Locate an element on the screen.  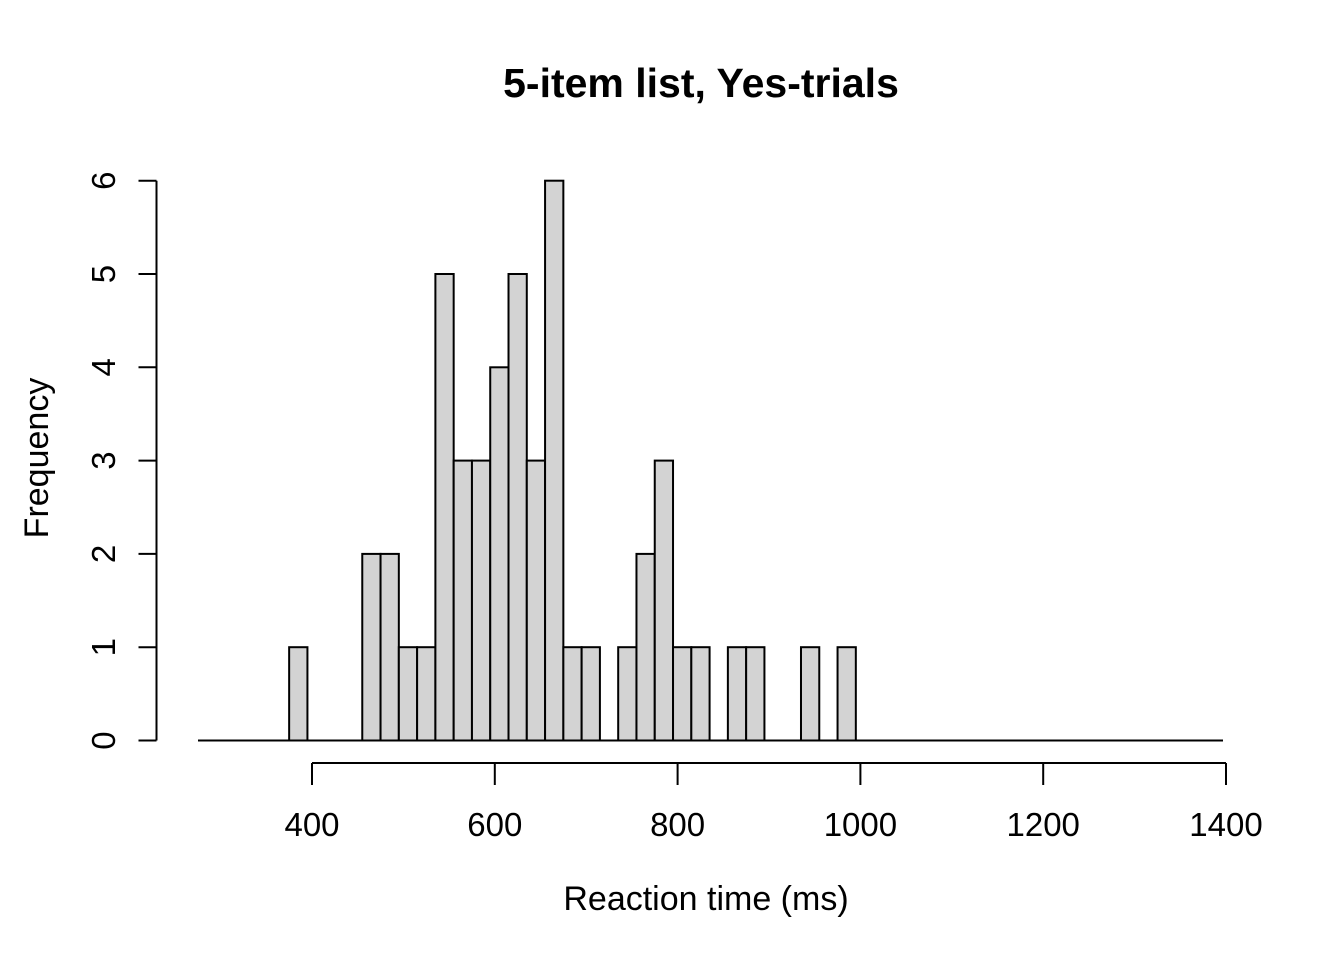
y-axis: 0 1 2 3 4 5 6 is located at coordinates (121, 461).